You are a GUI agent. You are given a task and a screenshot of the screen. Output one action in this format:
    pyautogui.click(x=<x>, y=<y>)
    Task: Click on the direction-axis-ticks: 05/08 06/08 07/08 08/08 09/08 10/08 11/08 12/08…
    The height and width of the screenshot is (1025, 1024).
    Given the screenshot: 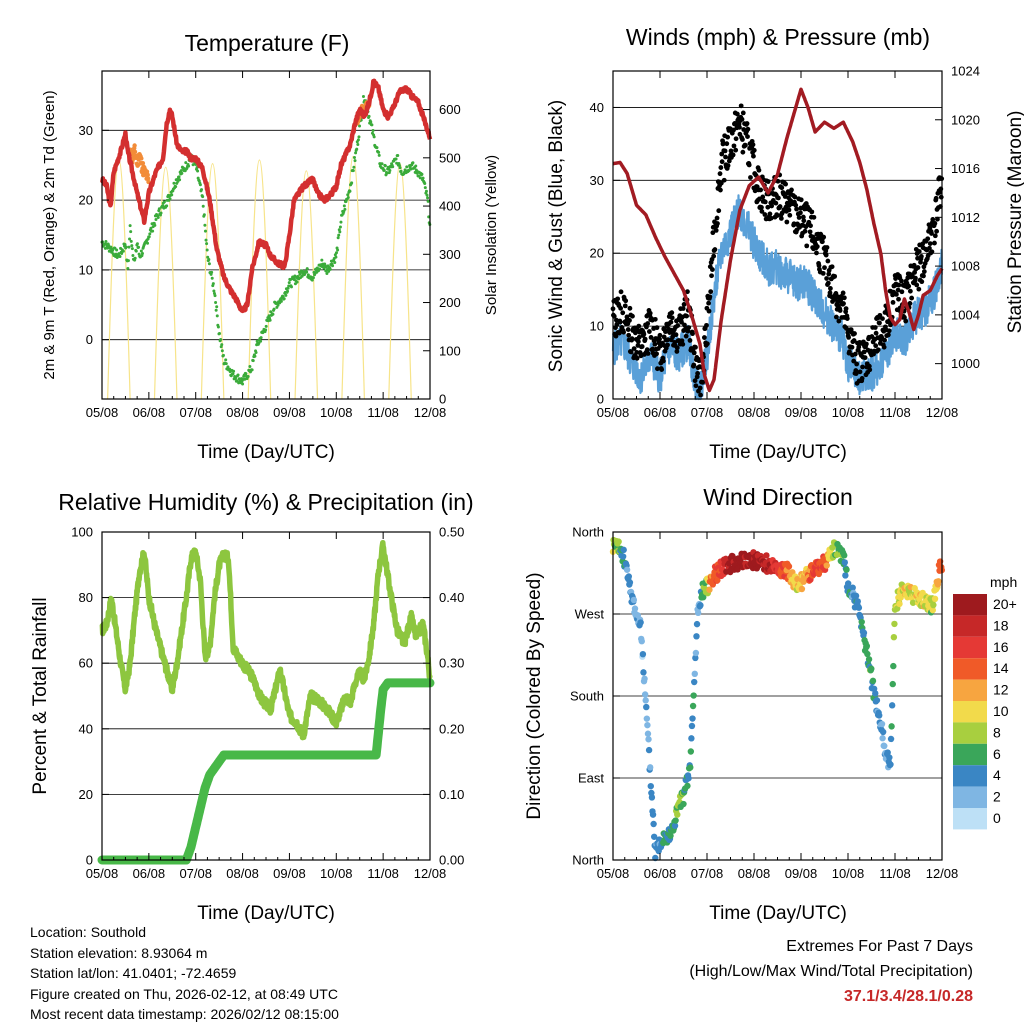 What is the action you would take?
    pyautogui.click(x=764, y=703)
    